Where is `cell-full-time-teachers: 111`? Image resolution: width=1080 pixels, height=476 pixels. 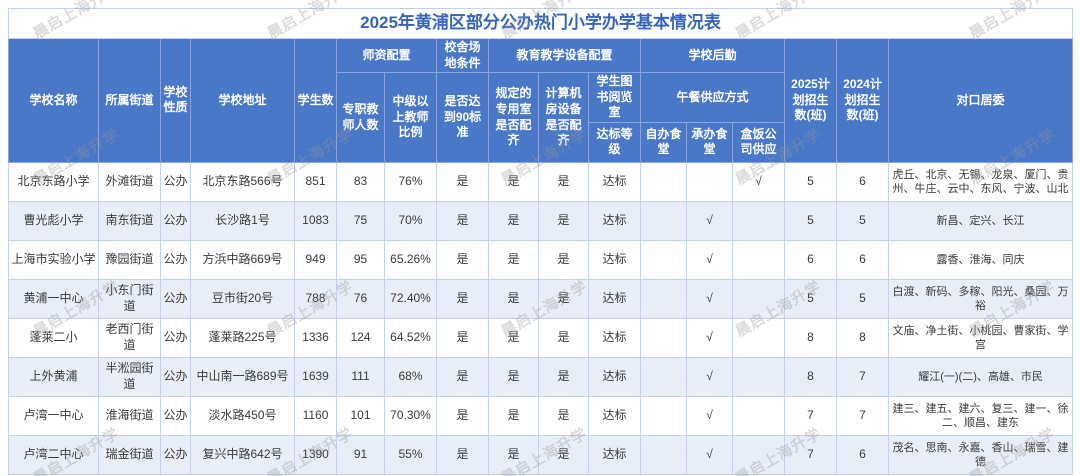
cell-full-time-teachers: 111 is located at coordinates (360, 376).